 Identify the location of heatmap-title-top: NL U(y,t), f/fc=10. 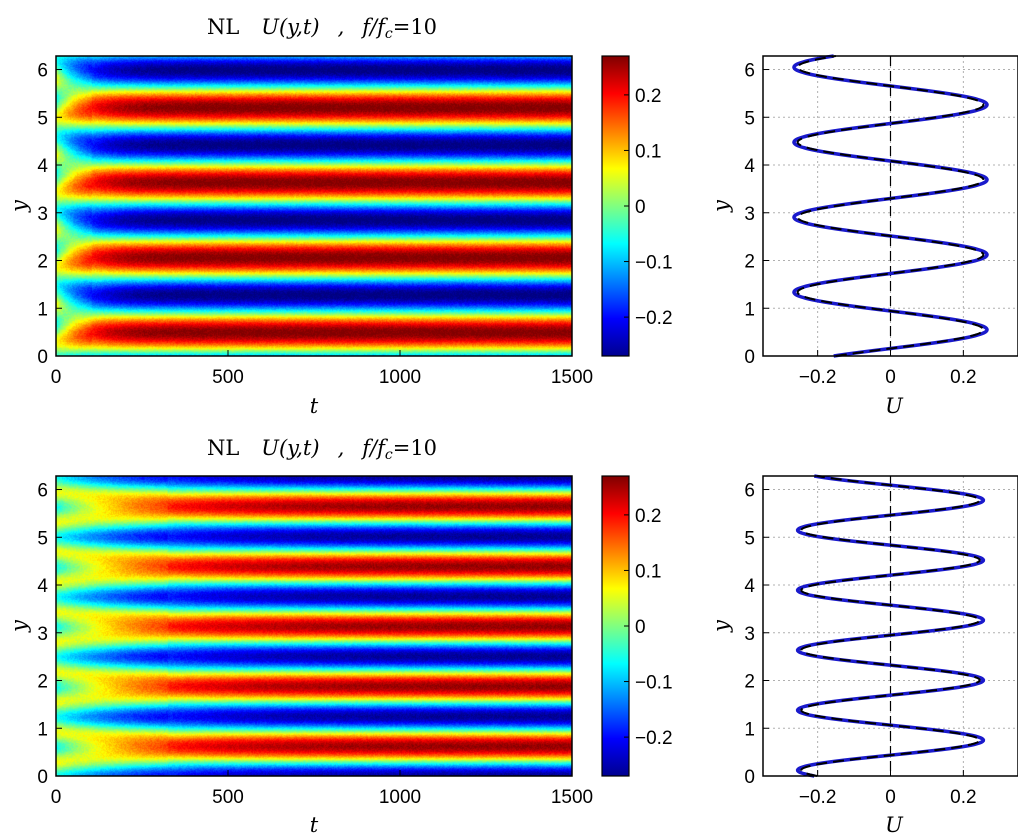
(322, 28).